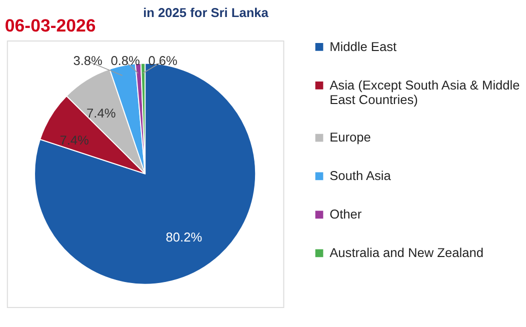 The height and width of the screenshot is (327, 526). I want to click on chart-title: in 2025 for Sri Lanka, so click(206, 12).